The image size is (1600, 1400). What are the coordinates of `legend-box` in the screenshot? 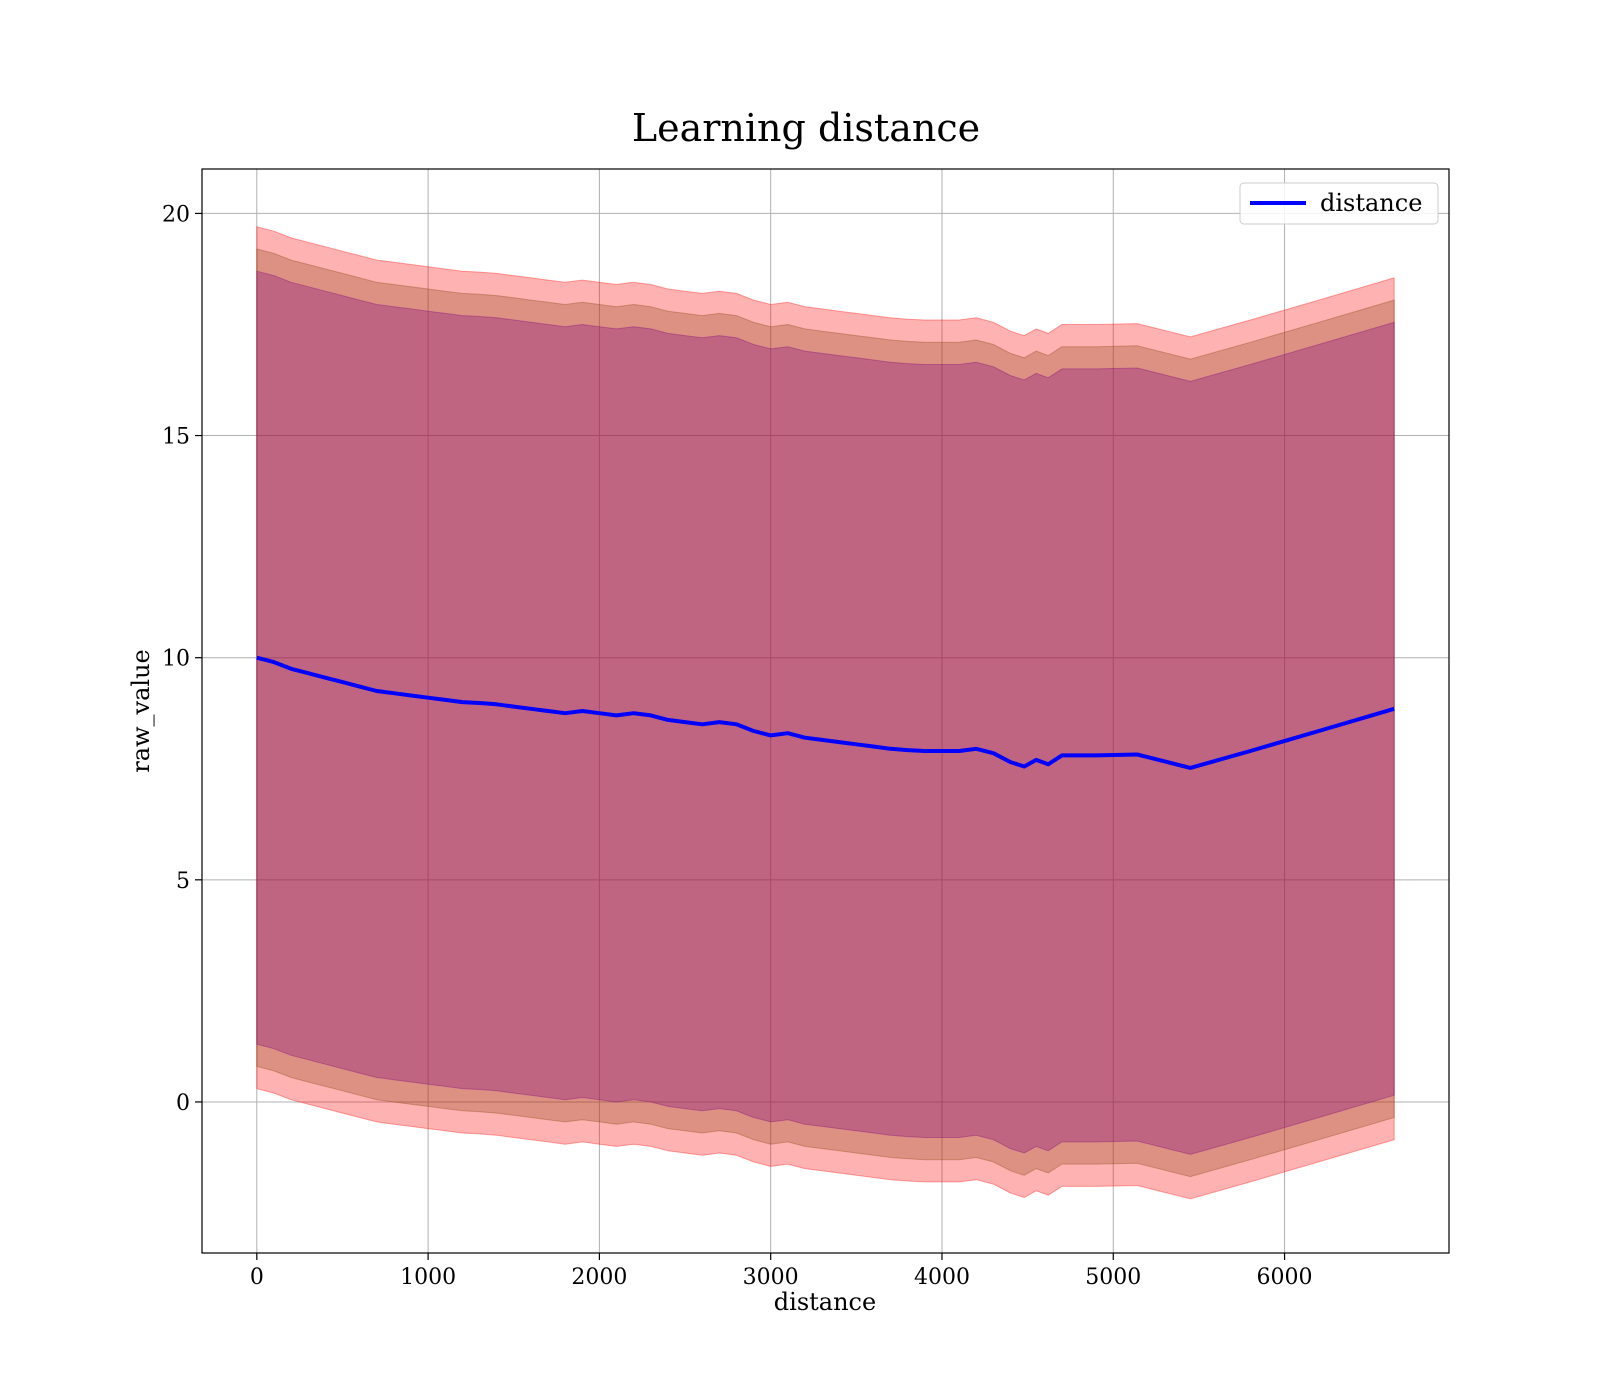 It's located at (1339, 203).